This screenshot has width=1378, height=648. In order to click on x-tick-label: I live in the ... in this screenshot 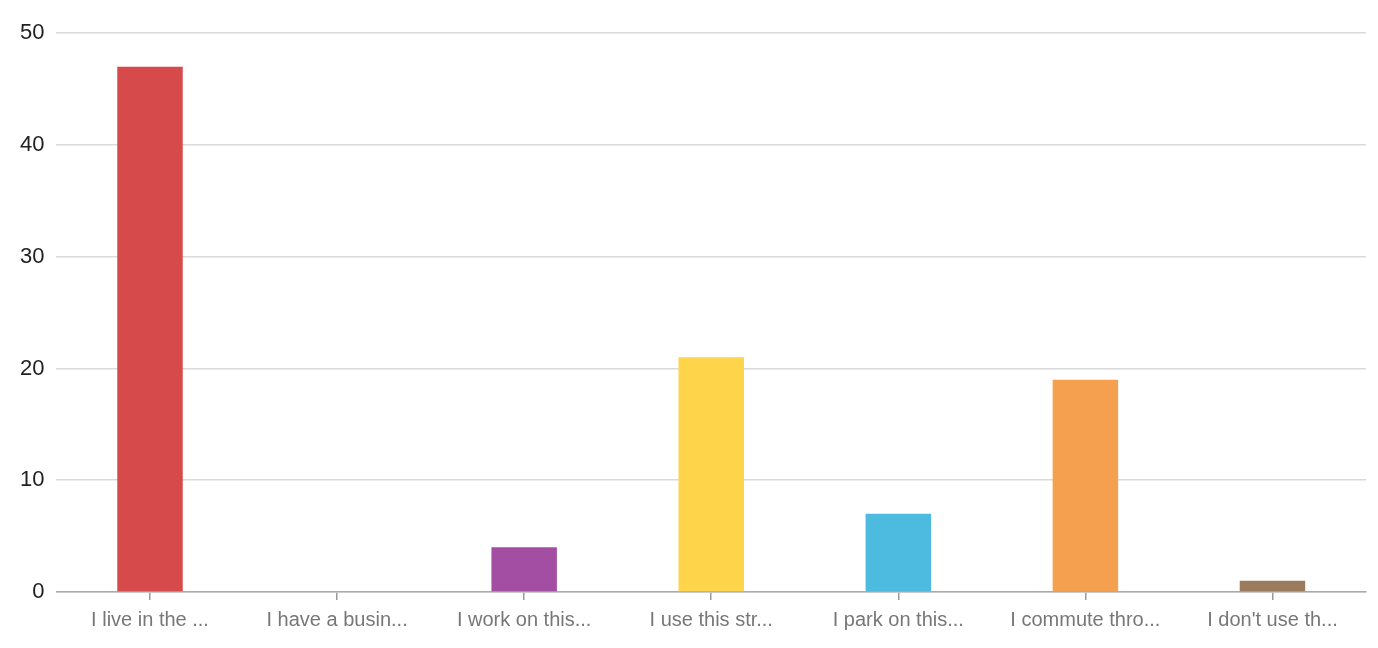, I will do `click(150, 618)`.